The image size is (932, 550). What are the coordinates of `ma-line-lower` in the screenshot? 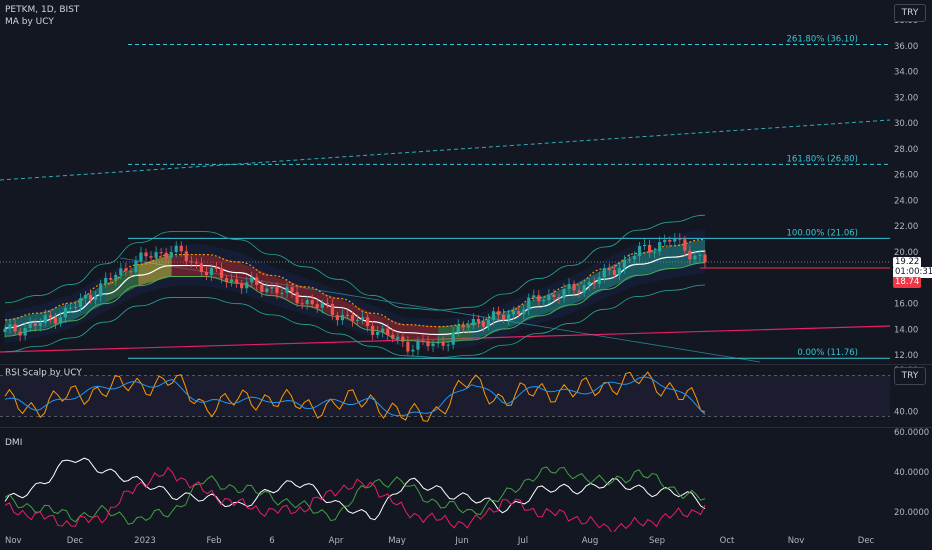 It's located at (355, 302).